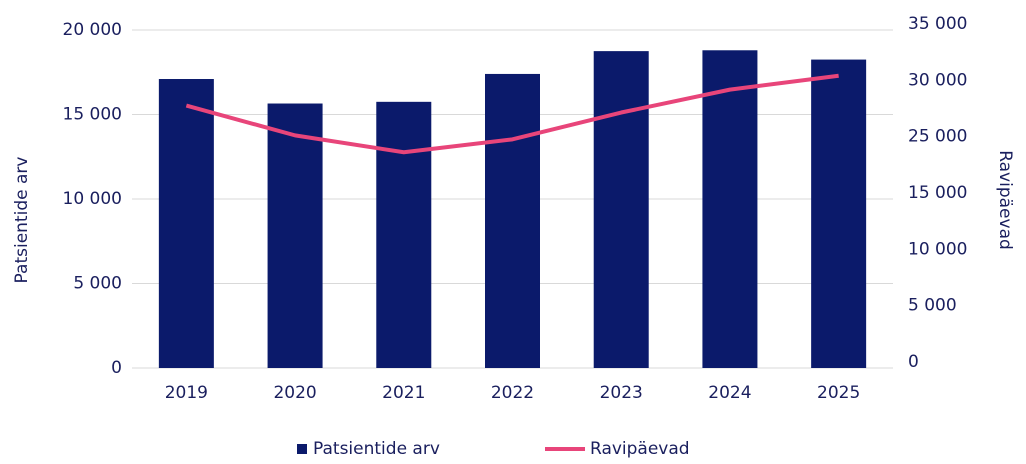 Image resolution: width=1026 pixels, height=464 pixels. Describe the element at coordinates (937, 137) in the screenshot. I see `y2-tick-label: 25 000` at that location.